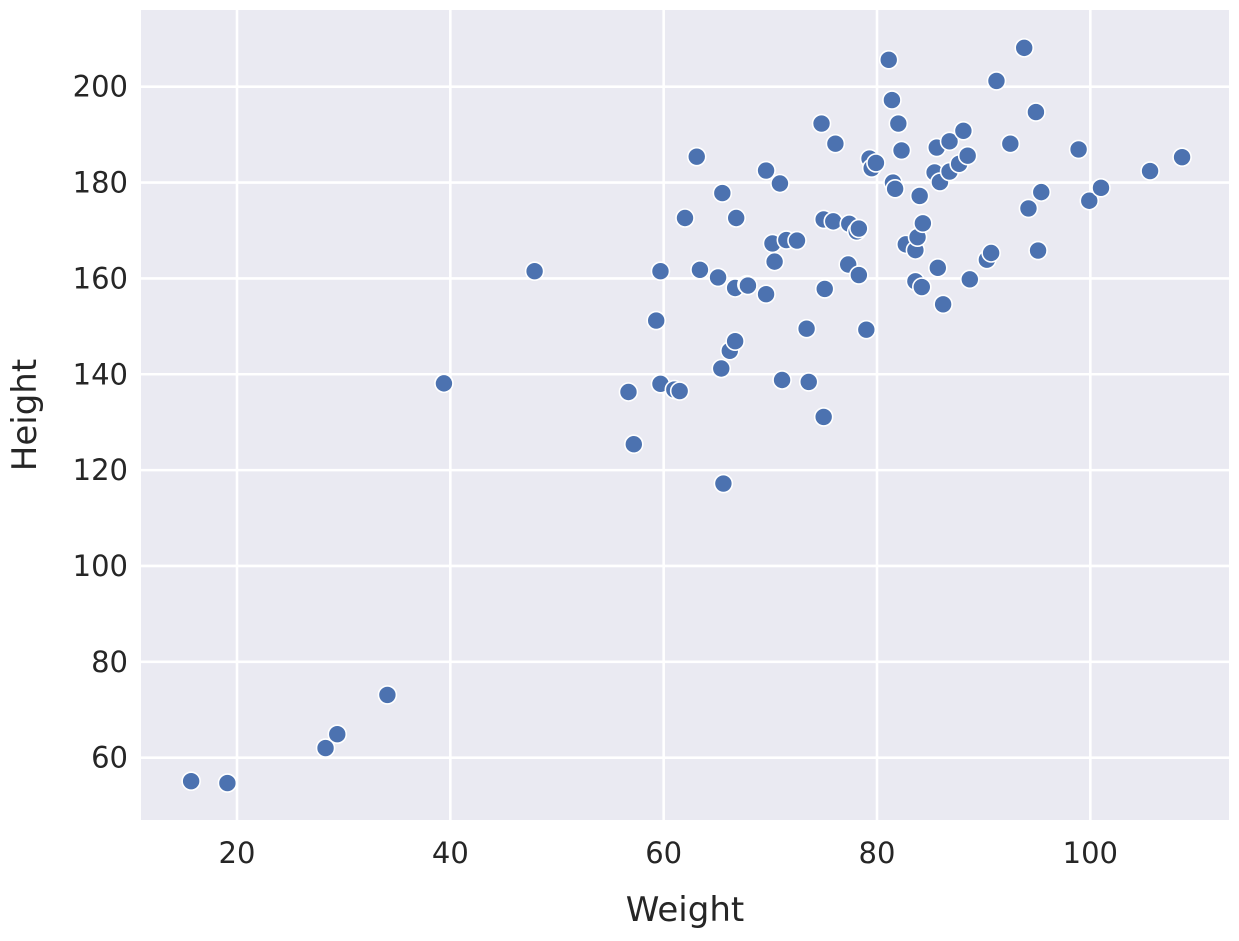 Image resolution: width=1239 pixels, height=941 pixels. Describe the element at coordinates (109, 662) in the screenshot. I see `y-tick-label: 80` at that location.